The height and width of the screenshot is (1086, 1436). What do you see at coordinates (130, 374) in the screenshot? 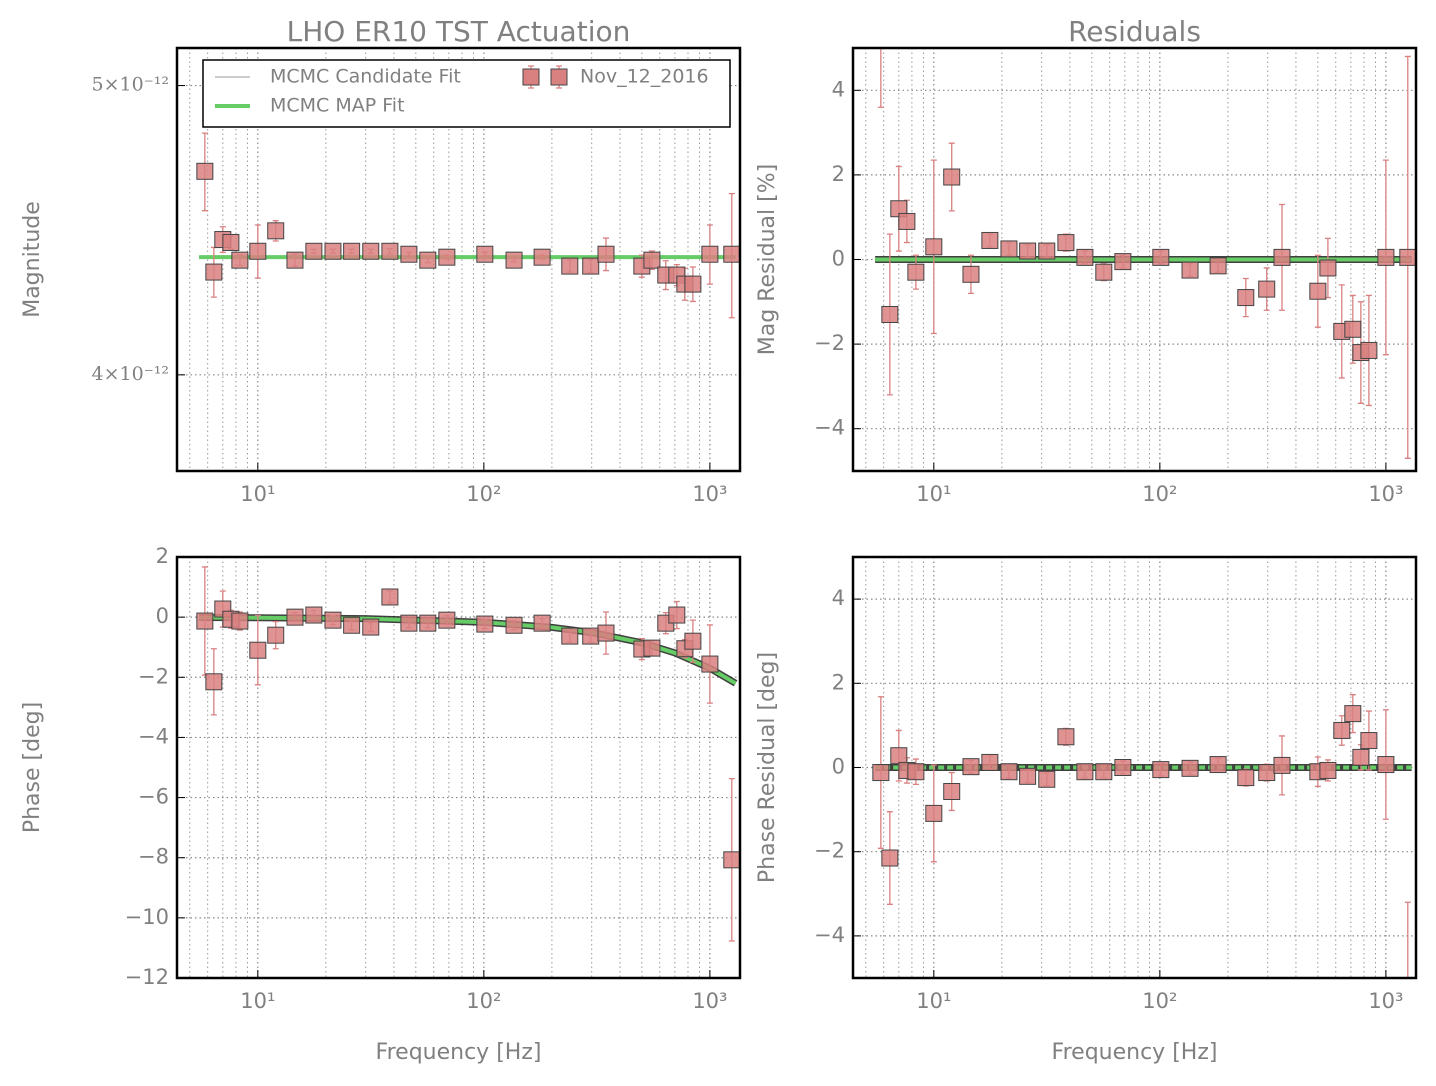
I see `y-tick-label: 4×10⁻¹²` at bounding box center [130, 374].